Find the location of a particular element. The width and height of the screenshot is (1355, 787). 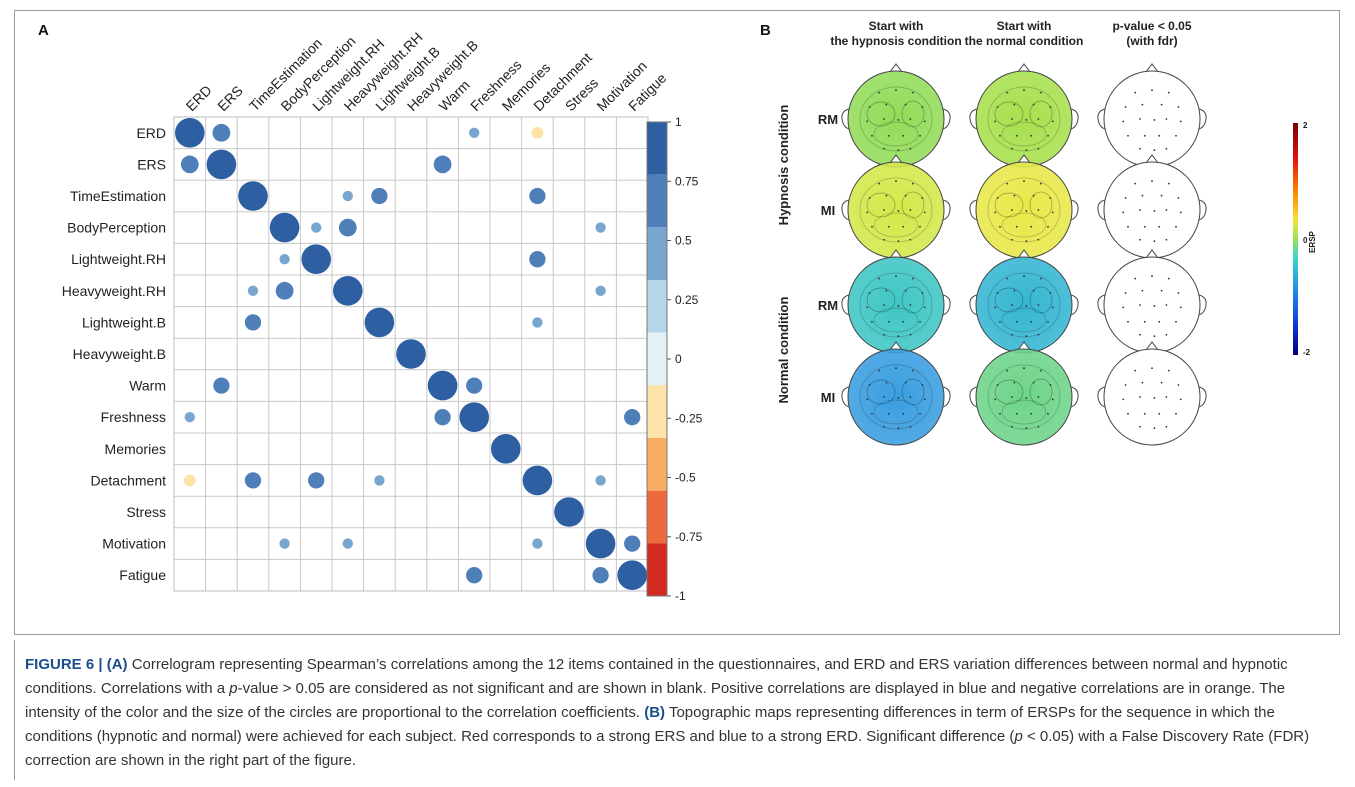

col-label: ERS is located at coordinates (230, 98).